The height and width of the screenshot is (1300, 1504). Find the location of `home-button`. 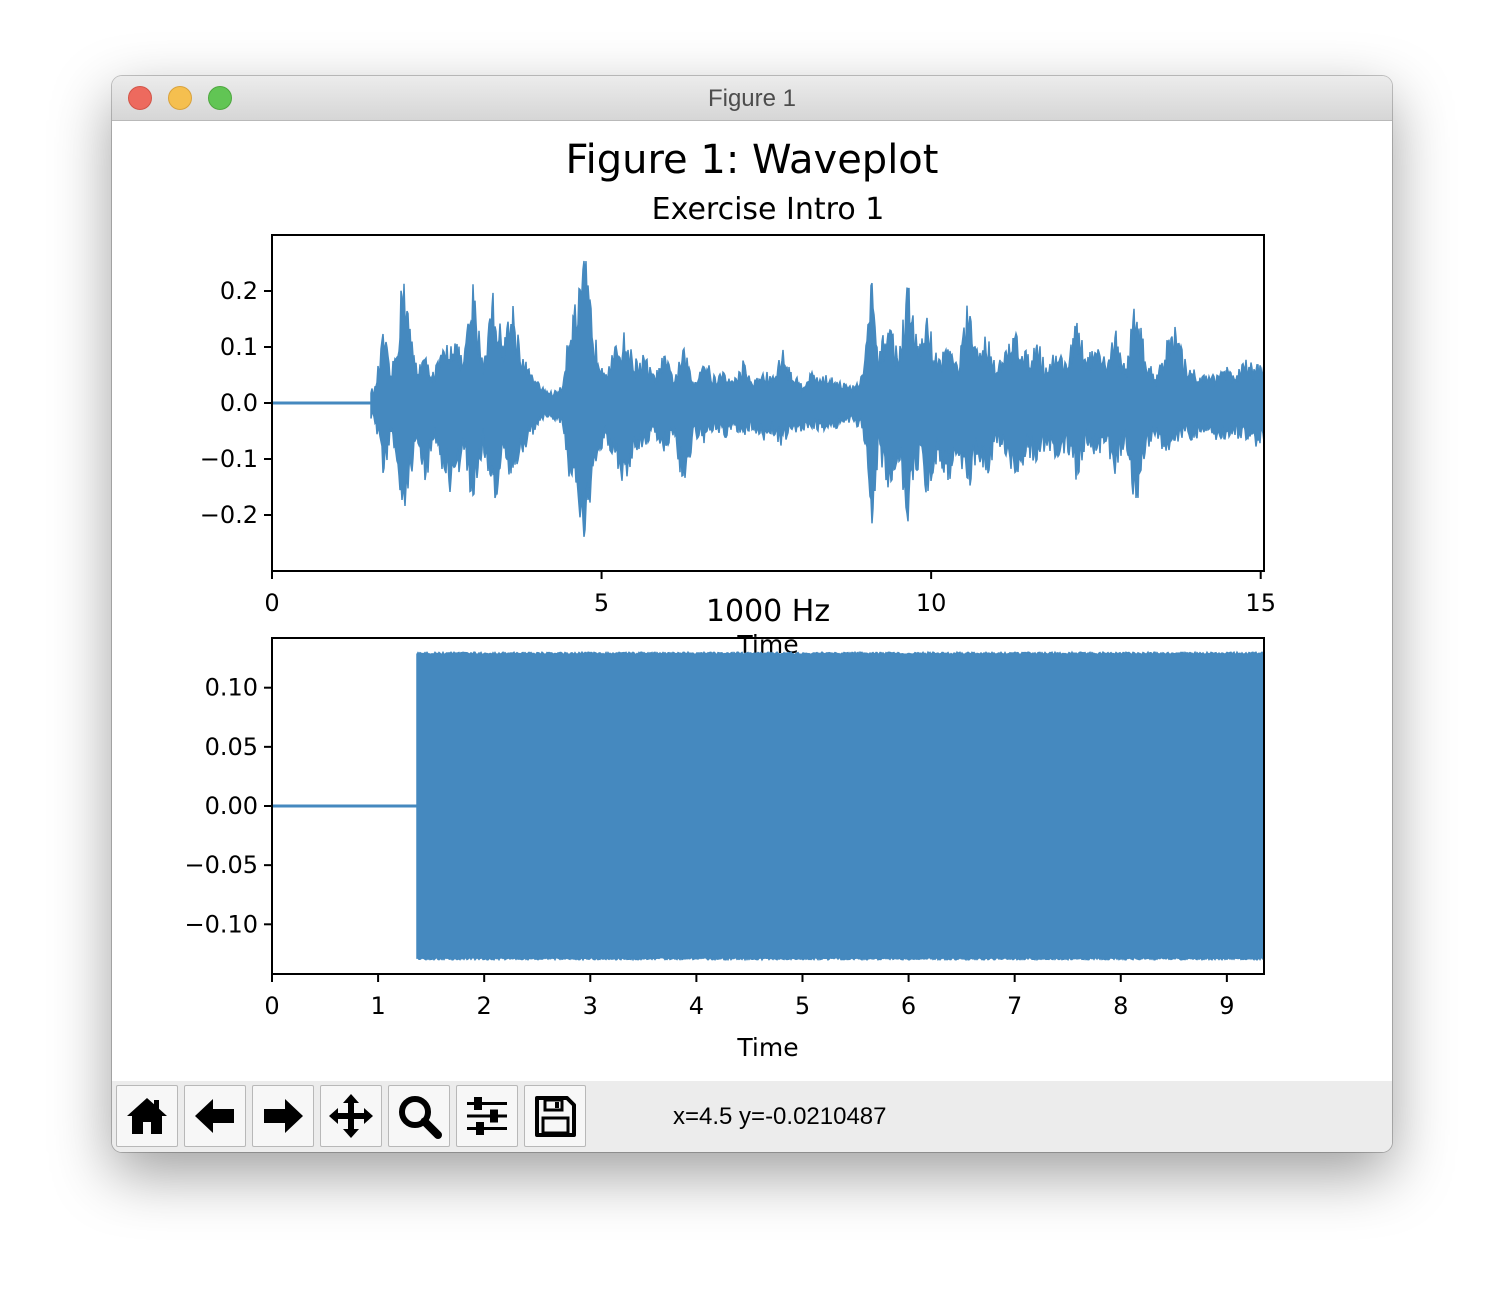

home-button is located at coordinates (147, 1116).